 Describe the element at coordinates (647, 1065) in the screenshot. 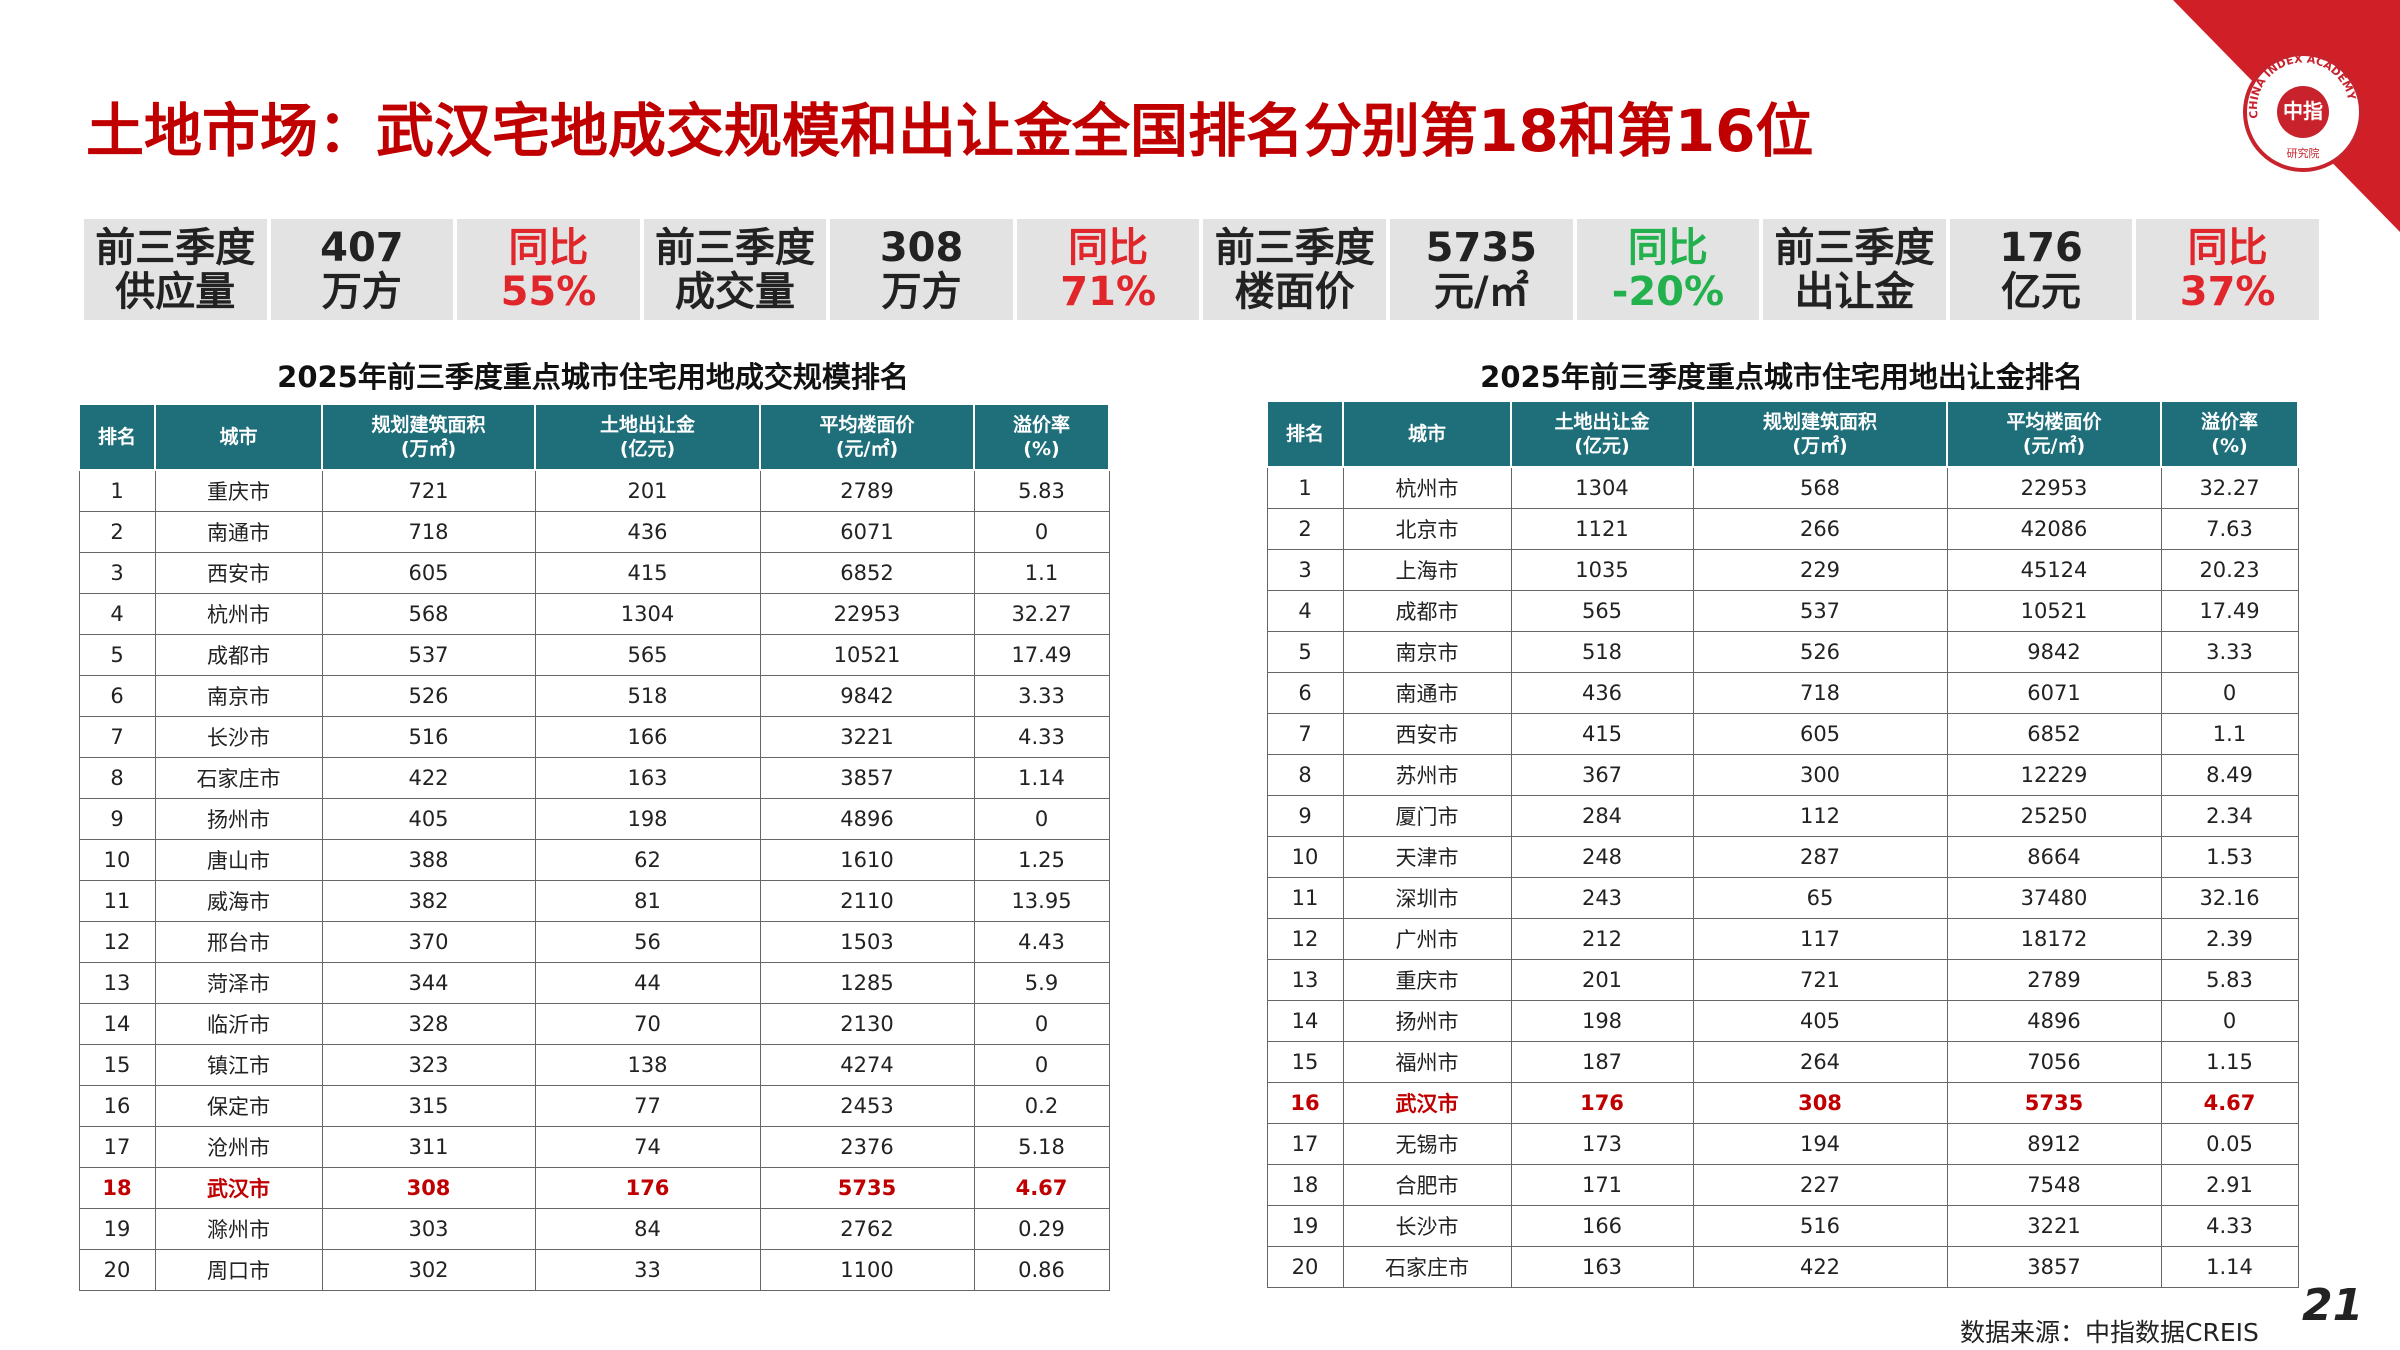

I see `table-cell: 138` at that location.